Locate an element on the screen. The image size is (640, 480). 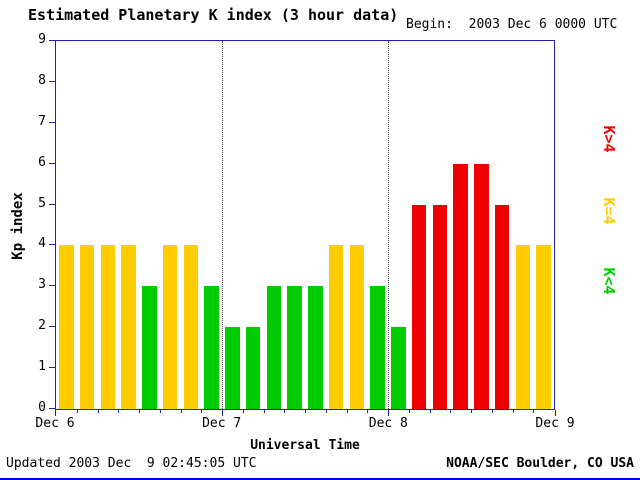
y-tick-label: 6 is located at coordinates (42, 162).